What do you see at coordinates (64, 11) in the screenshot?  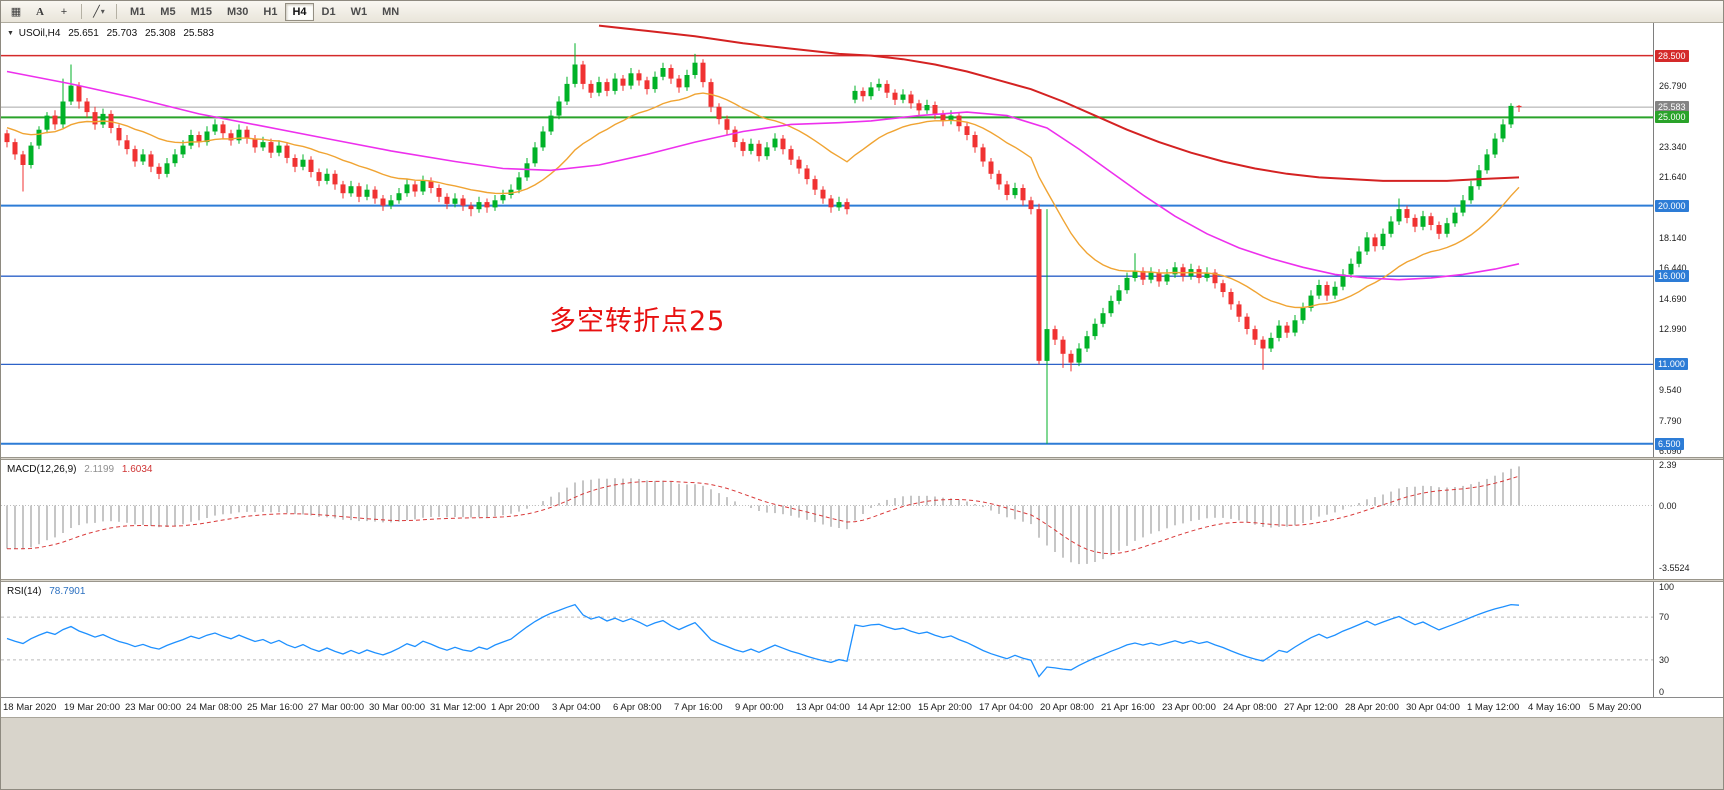 I see `crosshair-icon: +` at bounding box center [64, 11].